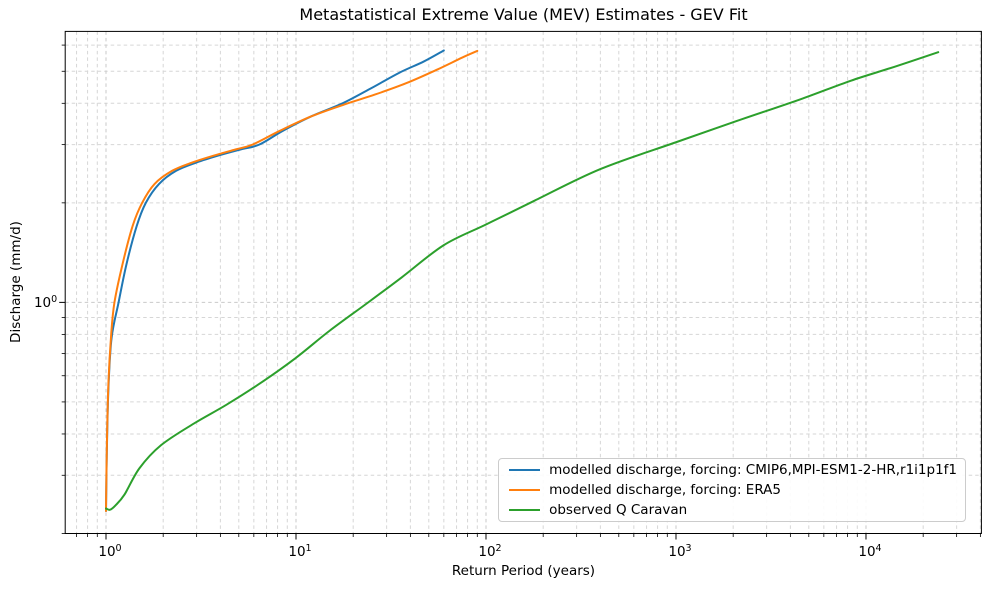  I want to click on x-tick-label-10e1: 101, so click(299, 551).